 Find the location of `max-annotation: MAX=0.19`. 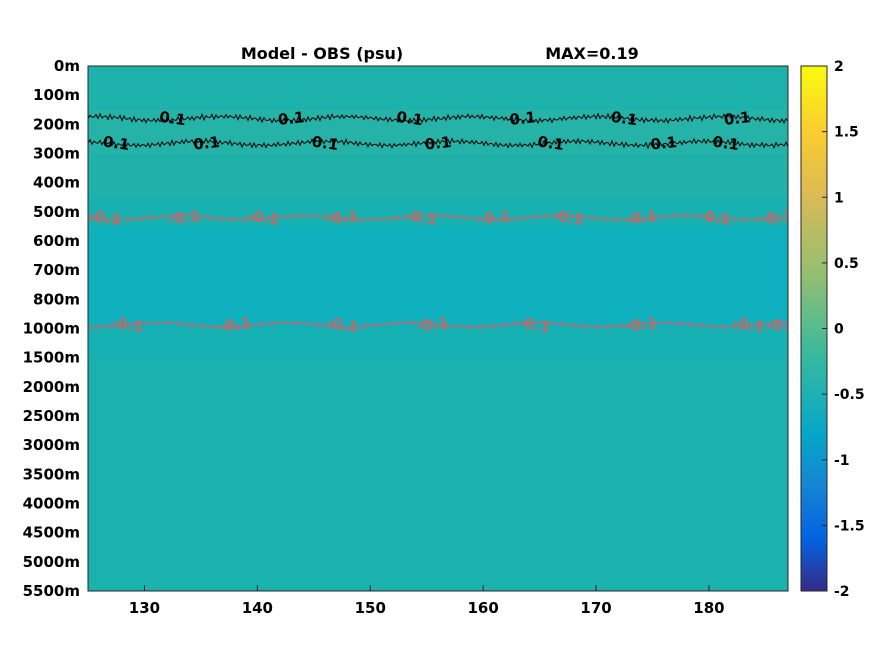

max-annotation: MAX=0.19 is located at coordinates (592, 53).